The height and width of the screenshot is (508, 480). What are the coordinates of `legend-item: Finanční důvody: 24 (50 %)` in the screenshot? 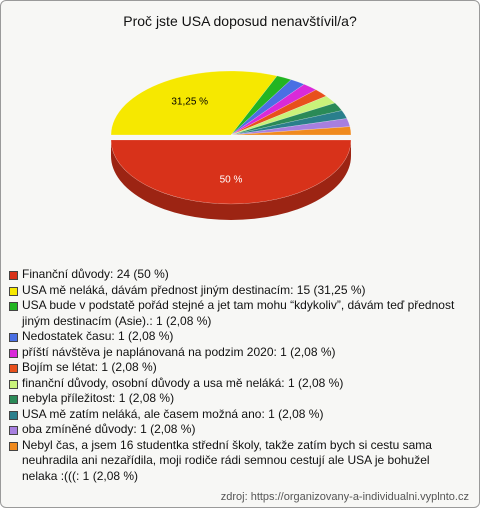 It's located at (236, 275).